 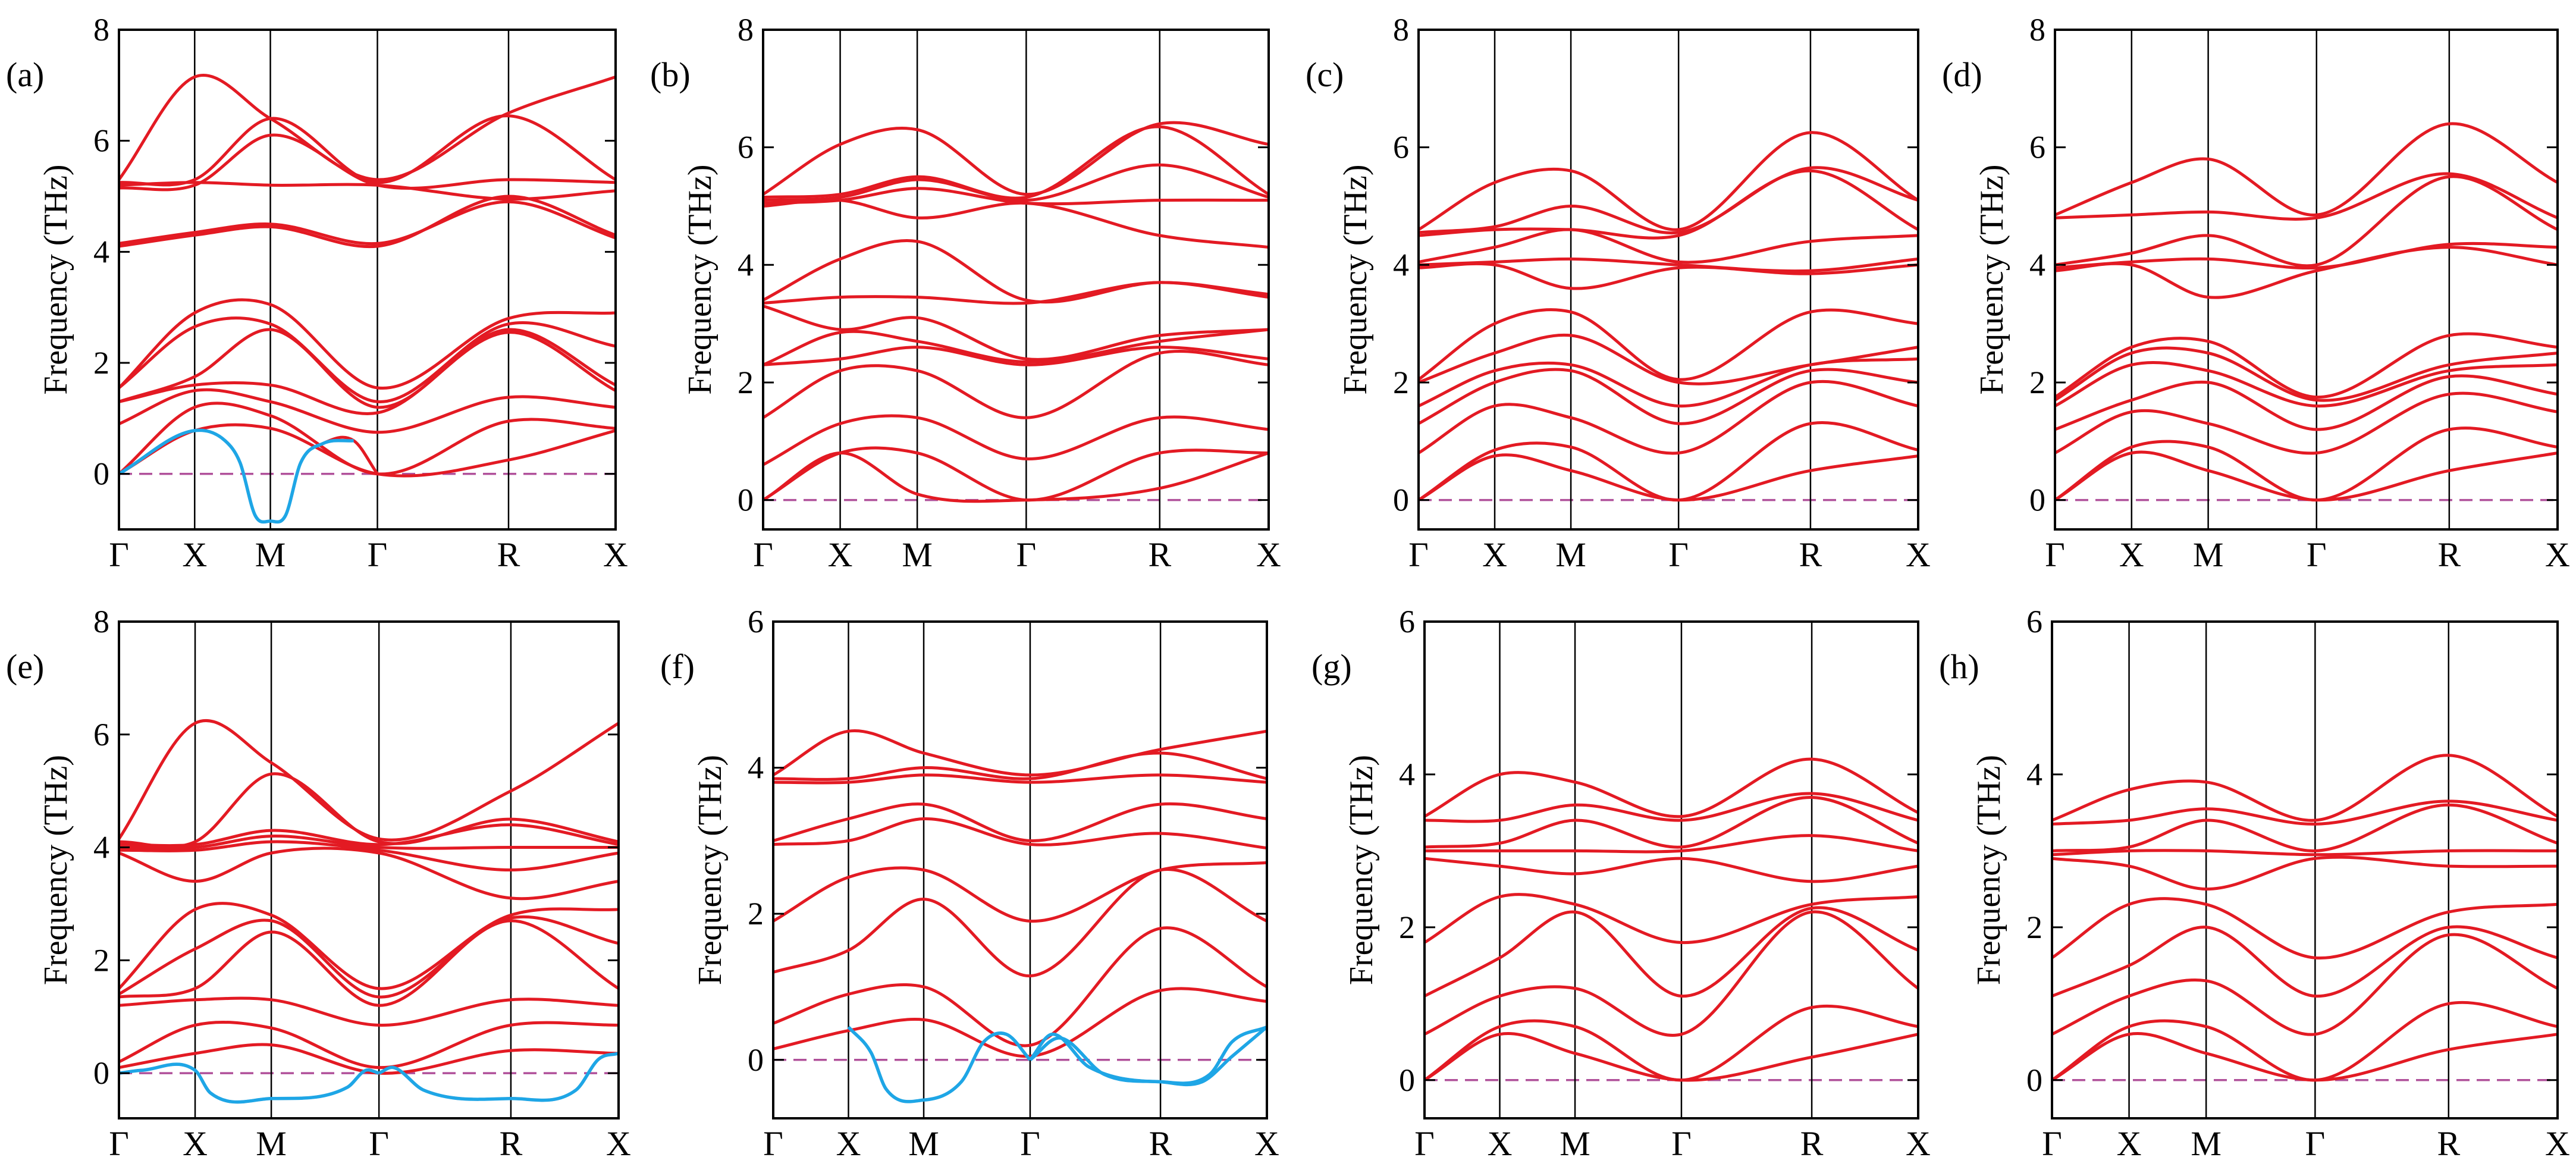 What do you see at coordinates (25, 666) in the screenshot?
I see `panel-label: (e)` at bounding box center [25, 666].